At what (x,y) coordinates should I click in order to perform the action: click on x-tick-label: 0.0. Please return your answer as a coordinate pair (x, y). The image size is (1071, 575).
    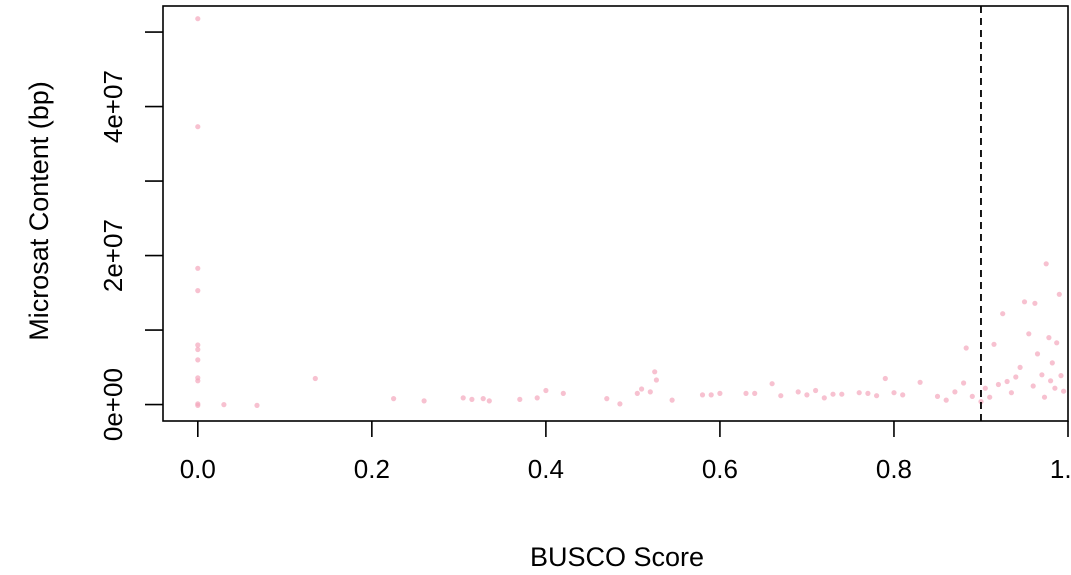
    Looking at the image, I should click on (198, 469).